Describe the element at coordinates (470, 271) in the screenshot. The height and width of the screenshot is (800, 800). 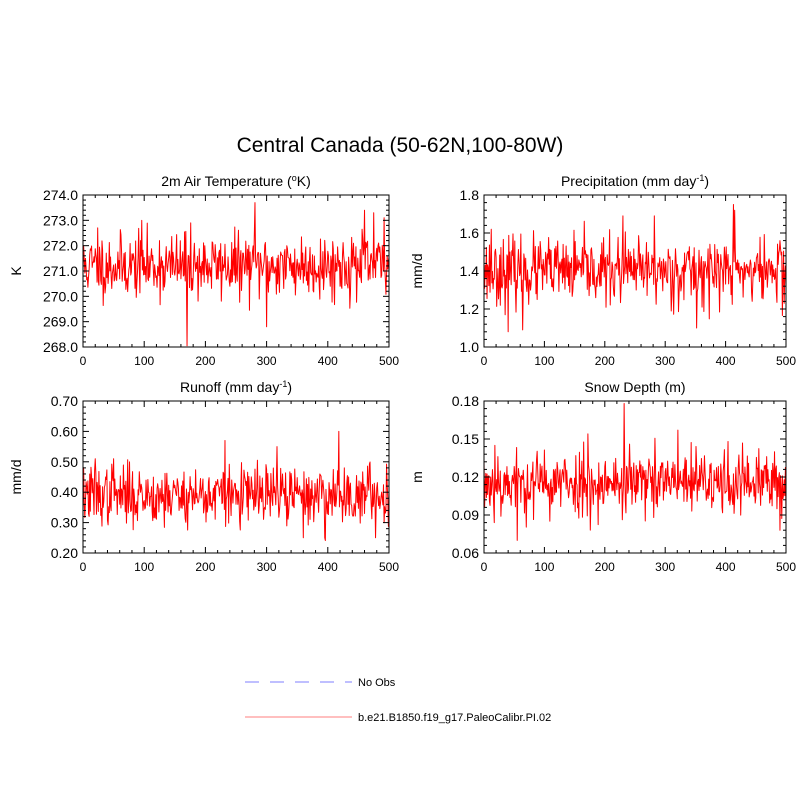
I see `y-tick-label: 1.4` at that location.